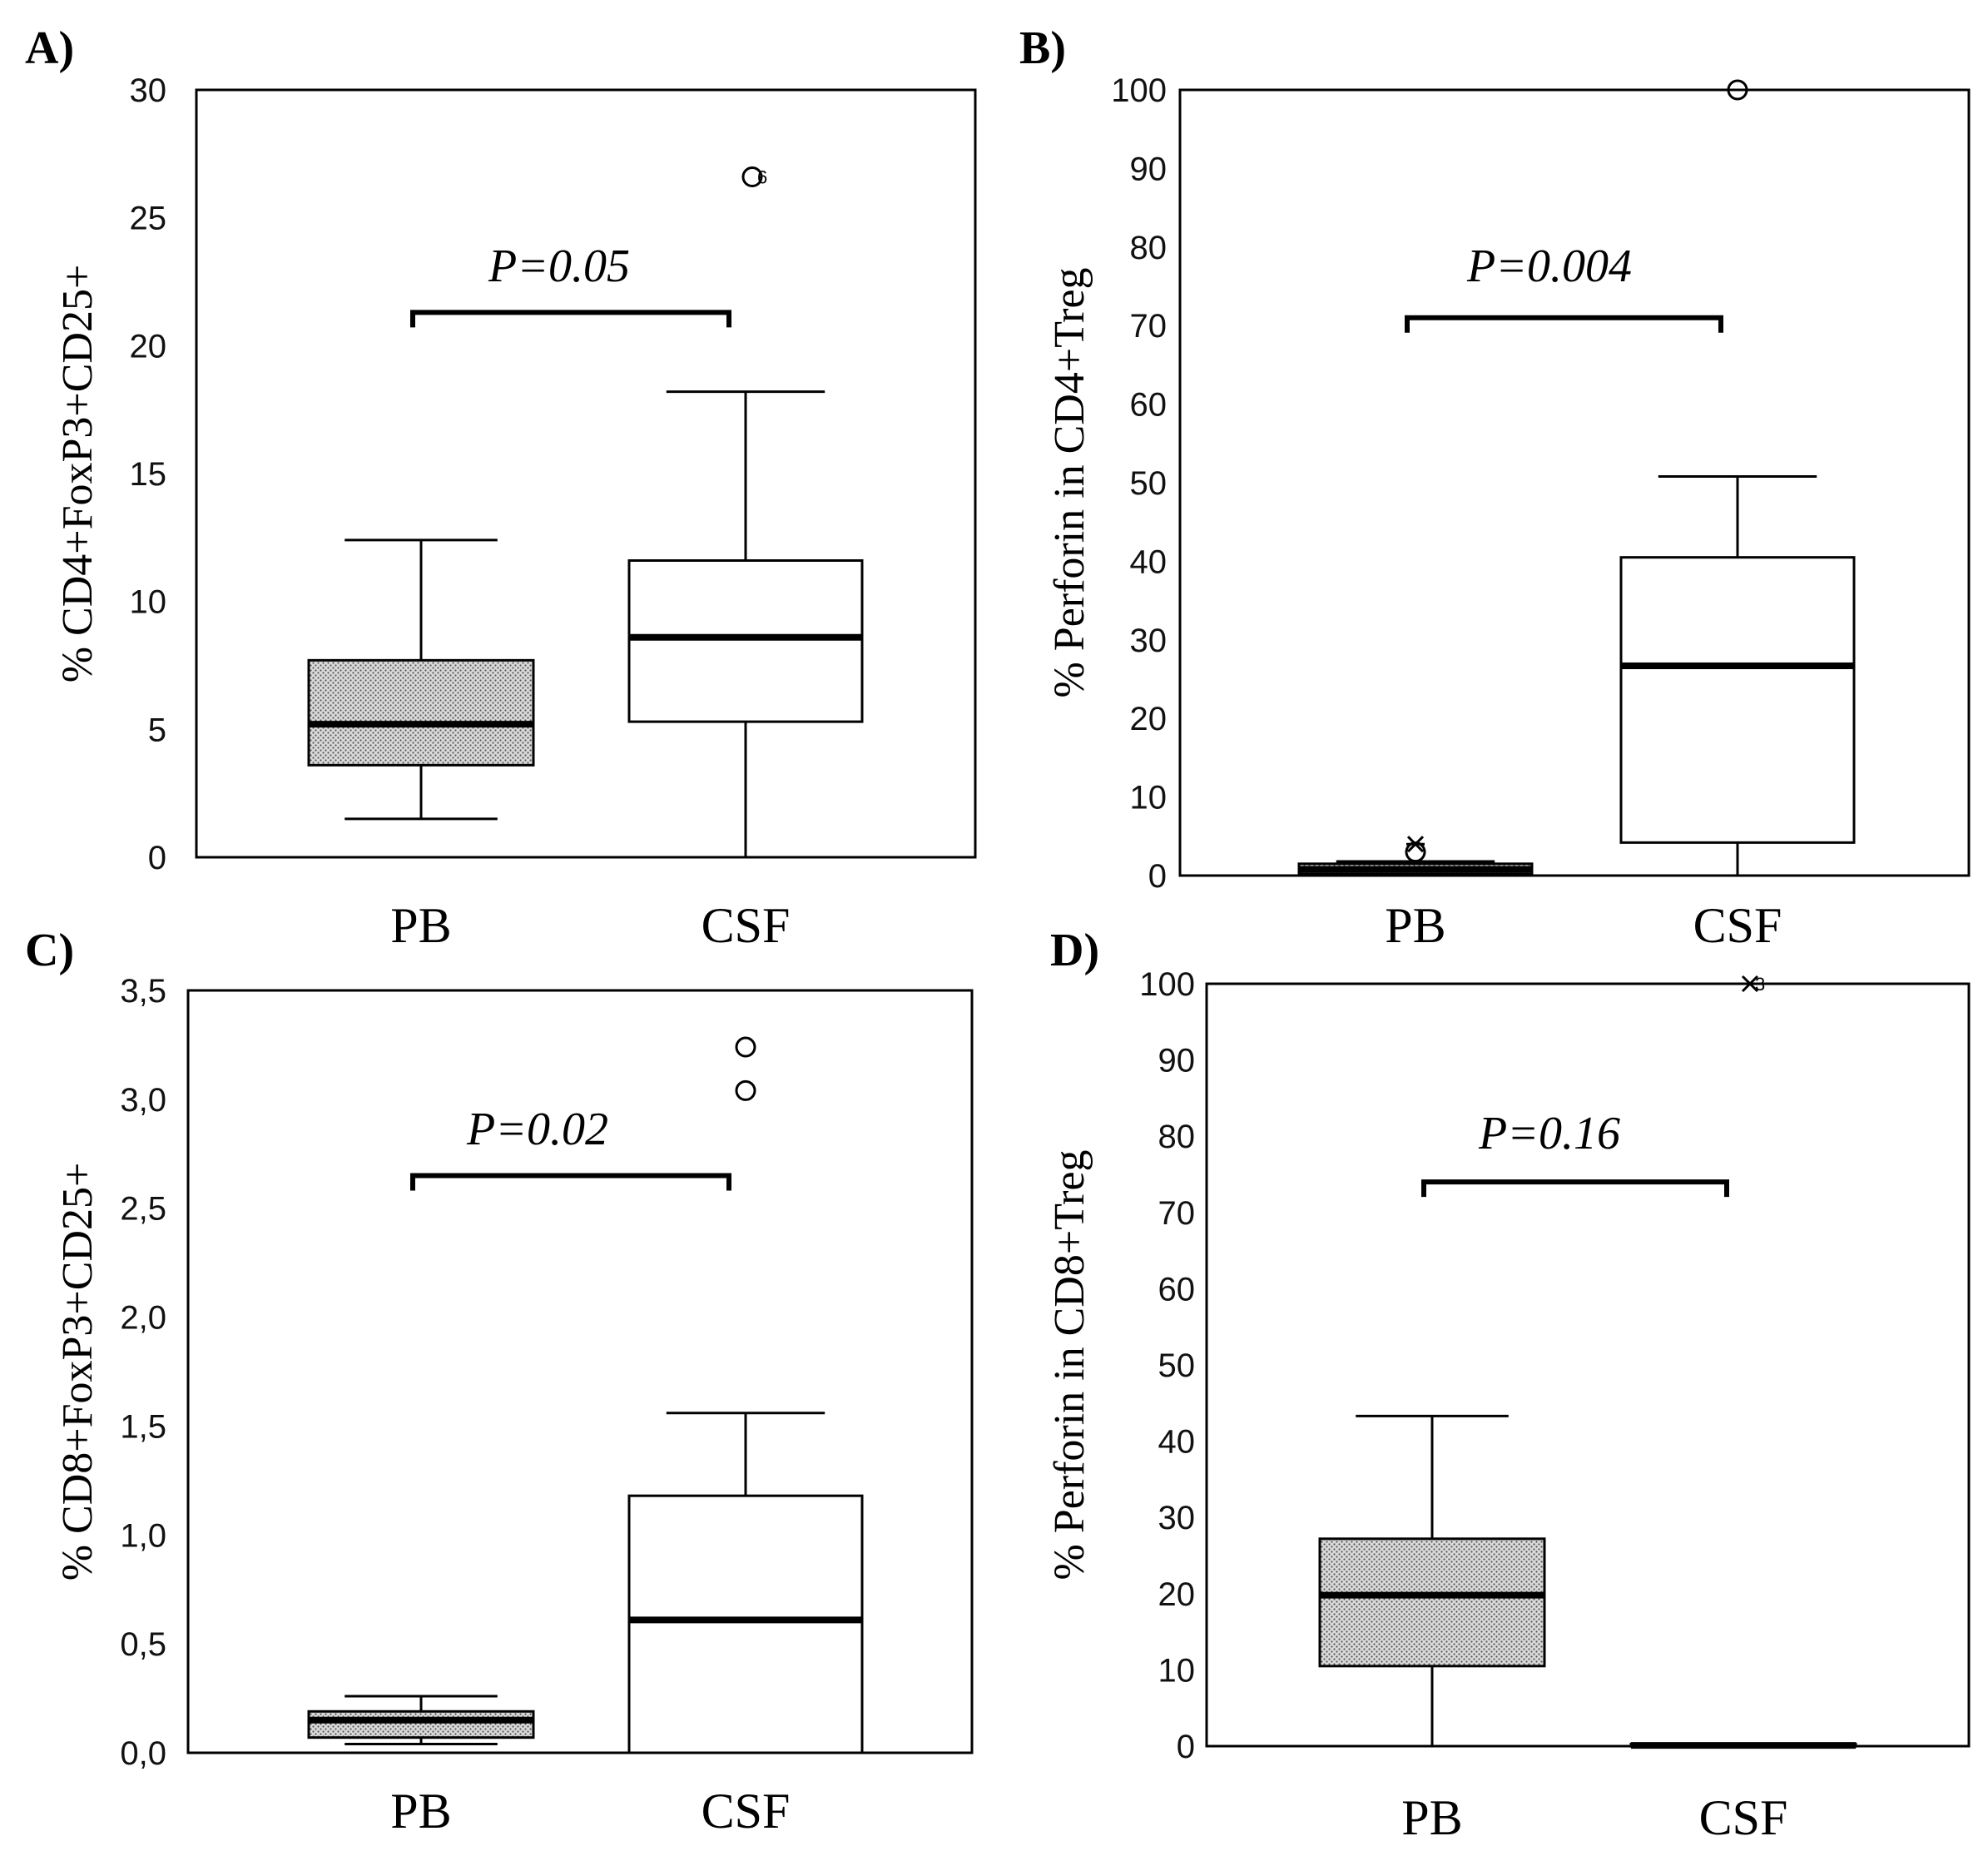 Image resolution: width=1988 pixels, height=1851 pixels. Describe the element at coordinates (143, 1644) in the screenshot. I see `panel-c-ytick-label: 0,5` at that location.